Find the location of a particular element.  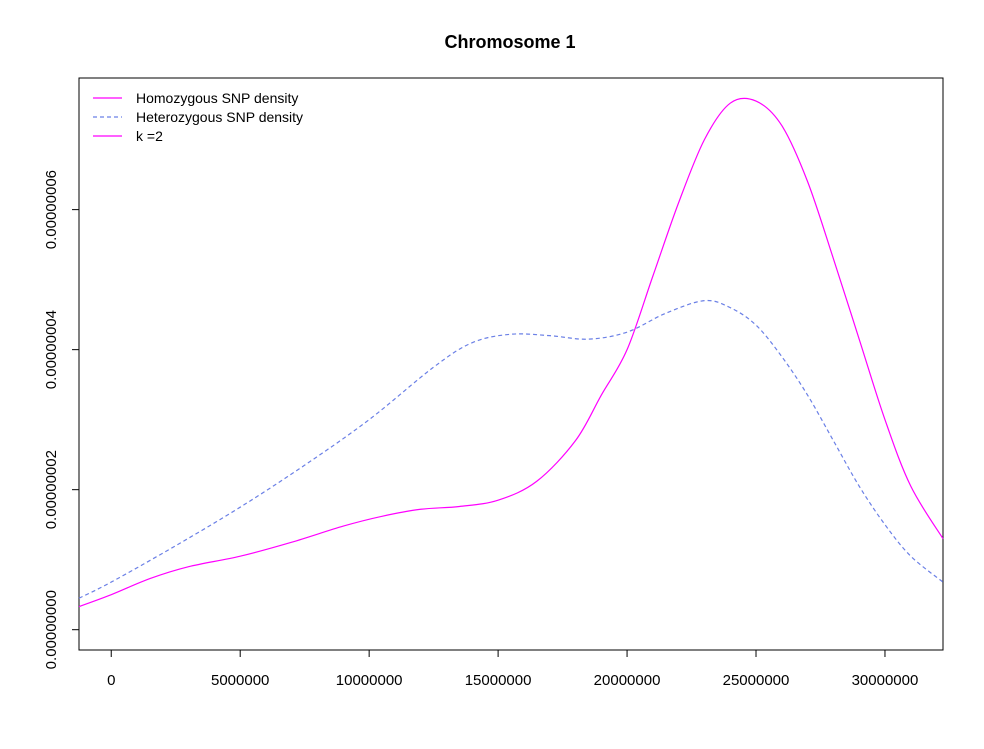

x-tick-label: 10000000 is located at coordinates (369, 680).